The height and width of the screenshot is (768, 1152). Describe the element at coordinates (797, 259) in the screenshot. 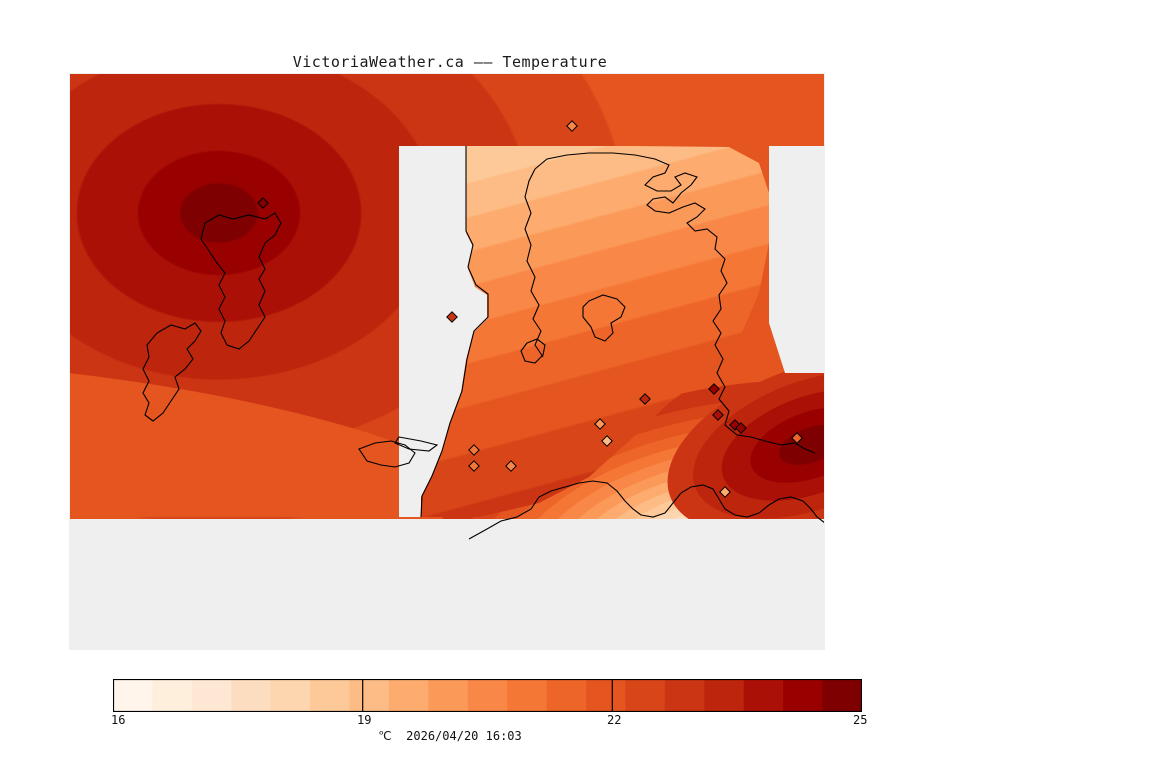

I see `ne-gray-mask` at that location.